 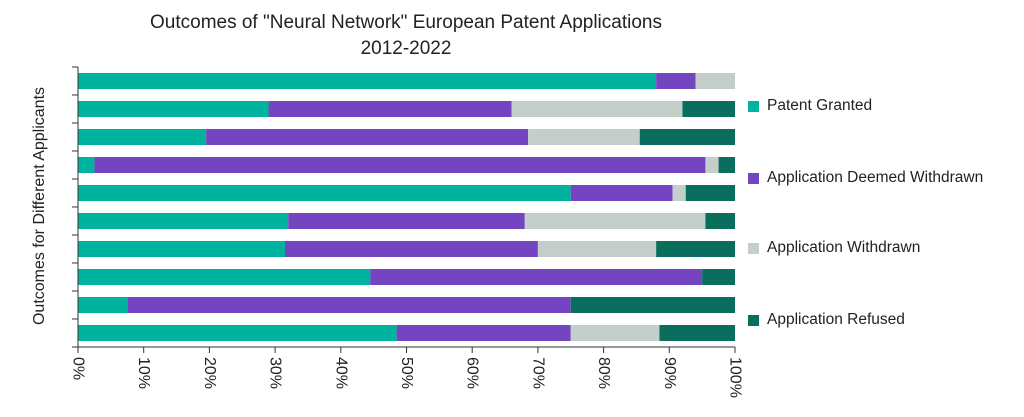 I want to click on x-tick-label: 60%, so click(x=472, y=373).